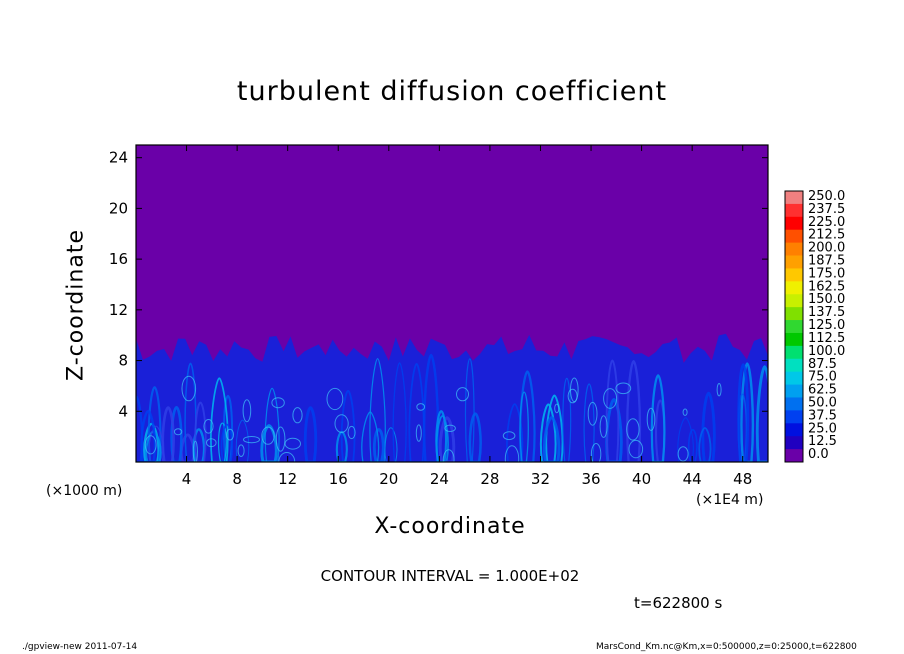 The image size is (904, 654). I want to click on y-tick-label: 12, so click(118, 310).